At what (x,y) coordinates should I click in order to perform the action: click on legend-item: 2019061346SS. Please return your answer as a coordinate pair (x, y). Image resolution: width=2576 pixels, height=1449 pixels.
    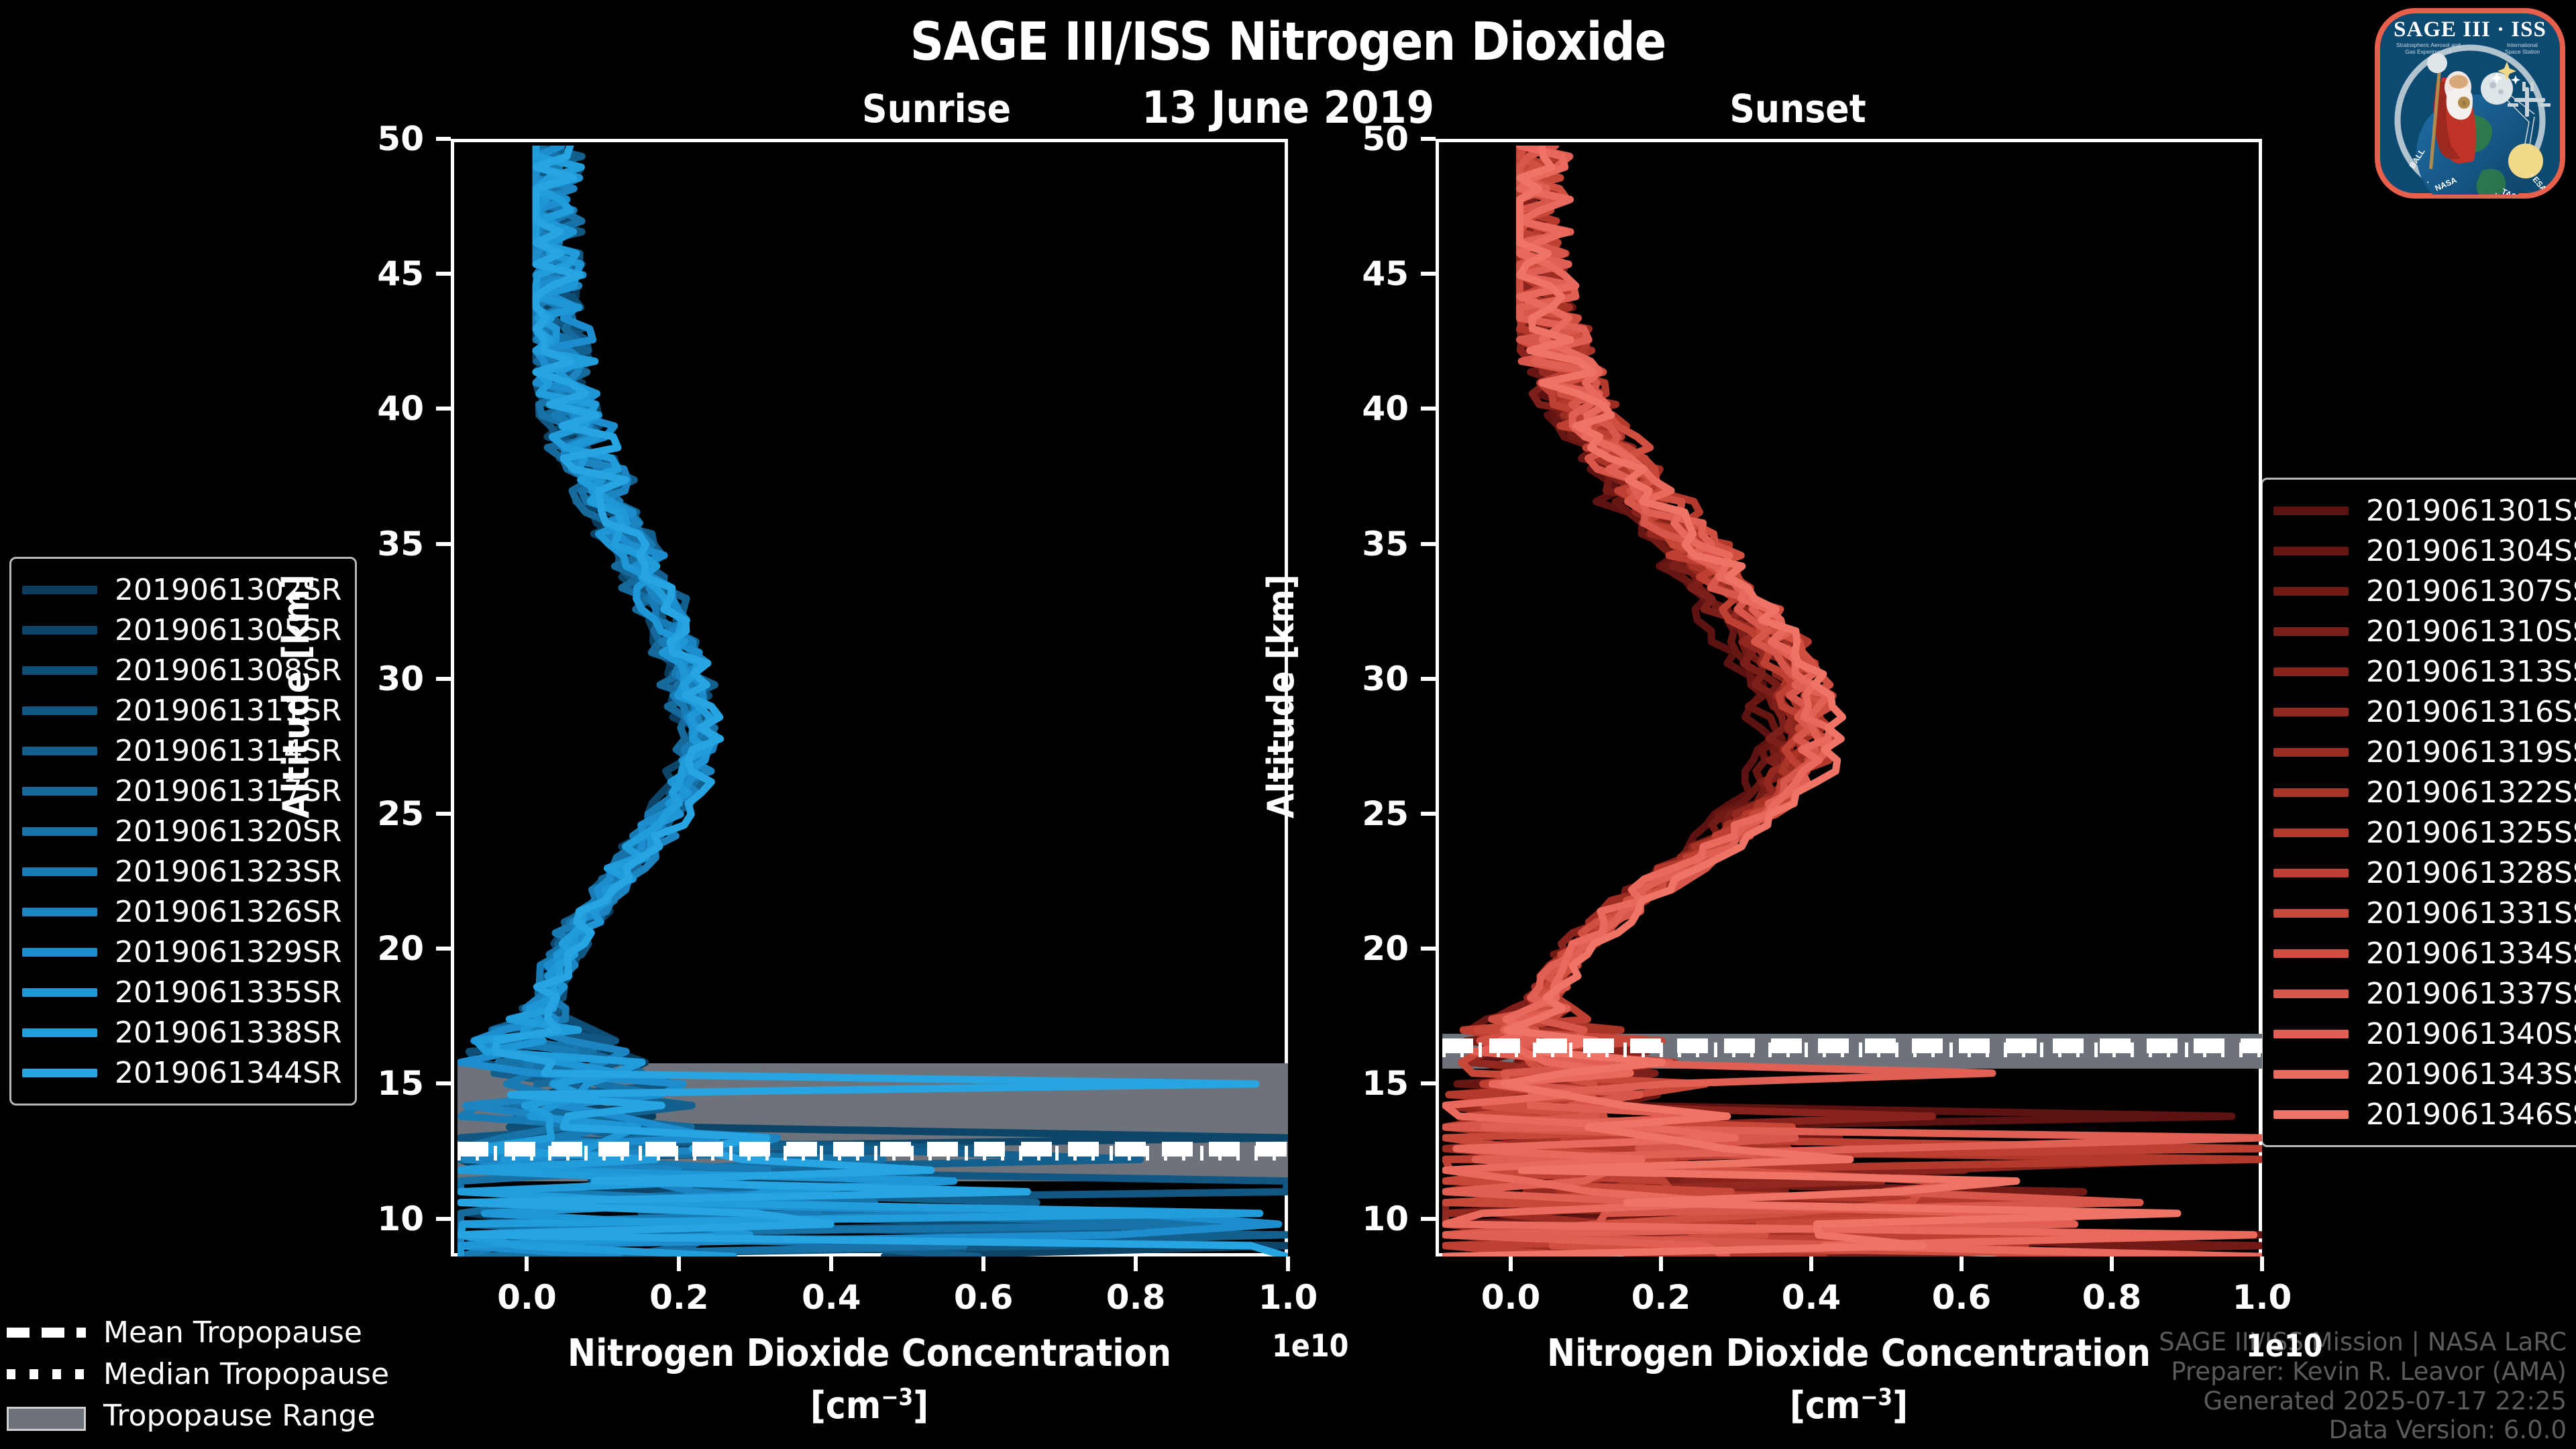
    Looking at the image, I should click on (2424, 1114).